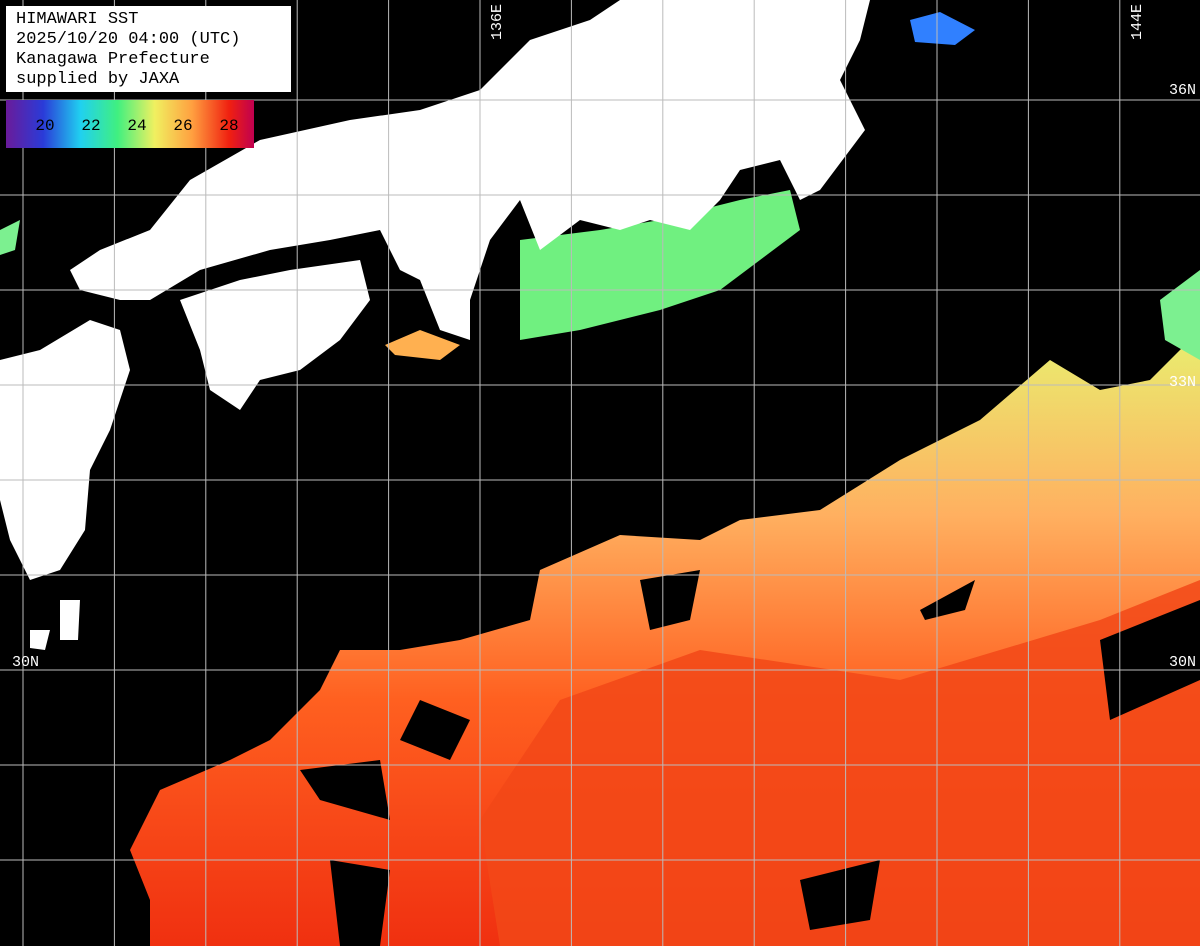 The width and height of the screenshot is (1200, 946). I want to click on info-line: supplied by JAXA, so click(98, 79).